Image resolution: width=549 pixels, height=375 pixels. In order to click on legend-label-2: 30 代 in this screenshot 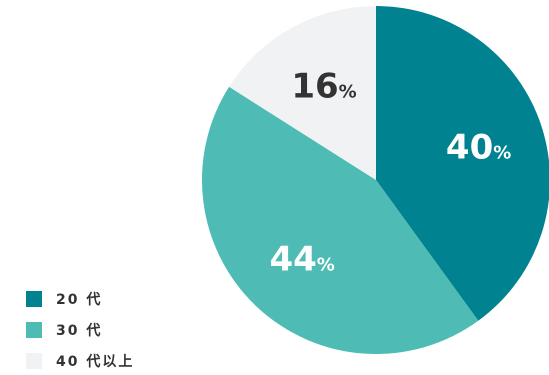, I will do `click(79, 331)`.